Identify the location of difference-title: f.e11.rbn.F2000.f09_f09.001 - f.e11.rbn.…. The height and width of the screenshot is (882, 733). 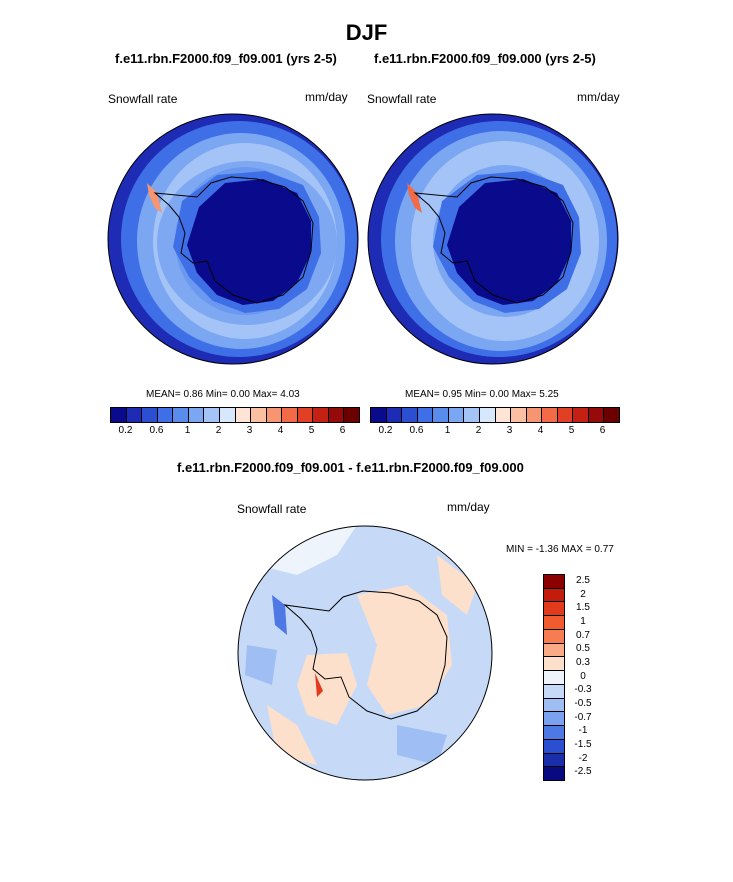
(350, 467).